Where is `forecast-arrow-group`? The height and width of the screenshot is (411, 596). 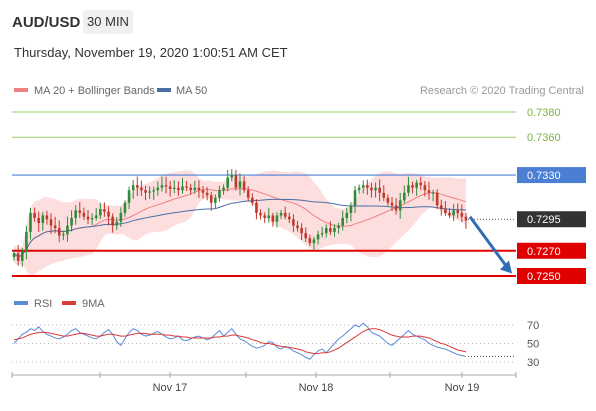
forecast-arrow-group is located at coordinates (490, 244).